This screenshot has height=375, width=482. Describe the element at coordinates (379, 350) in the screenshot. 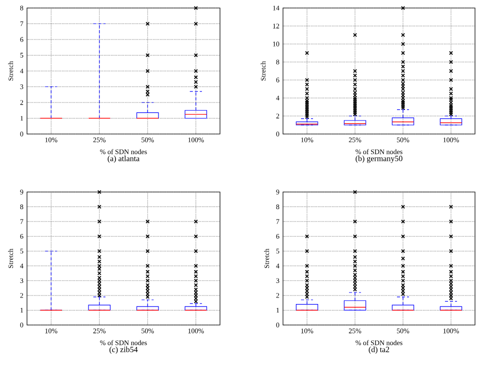

I see `text: (d) ta2` at that location.